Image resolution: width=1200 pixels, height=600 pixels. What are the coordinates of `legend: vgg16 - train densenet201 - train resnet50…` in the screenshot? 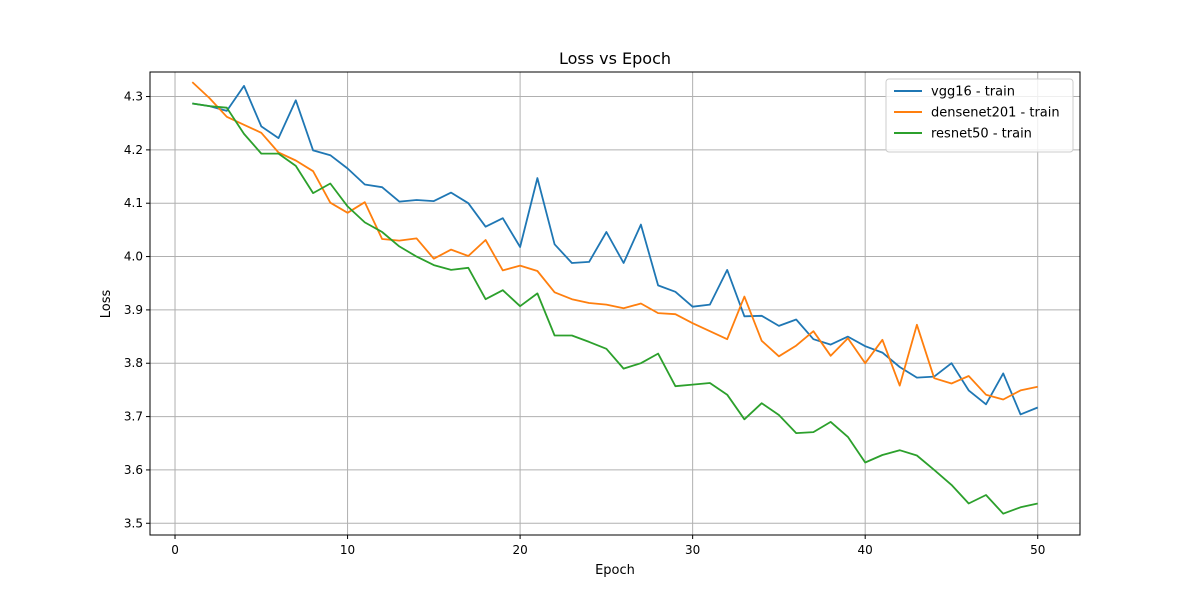 It's located at (979, 115).